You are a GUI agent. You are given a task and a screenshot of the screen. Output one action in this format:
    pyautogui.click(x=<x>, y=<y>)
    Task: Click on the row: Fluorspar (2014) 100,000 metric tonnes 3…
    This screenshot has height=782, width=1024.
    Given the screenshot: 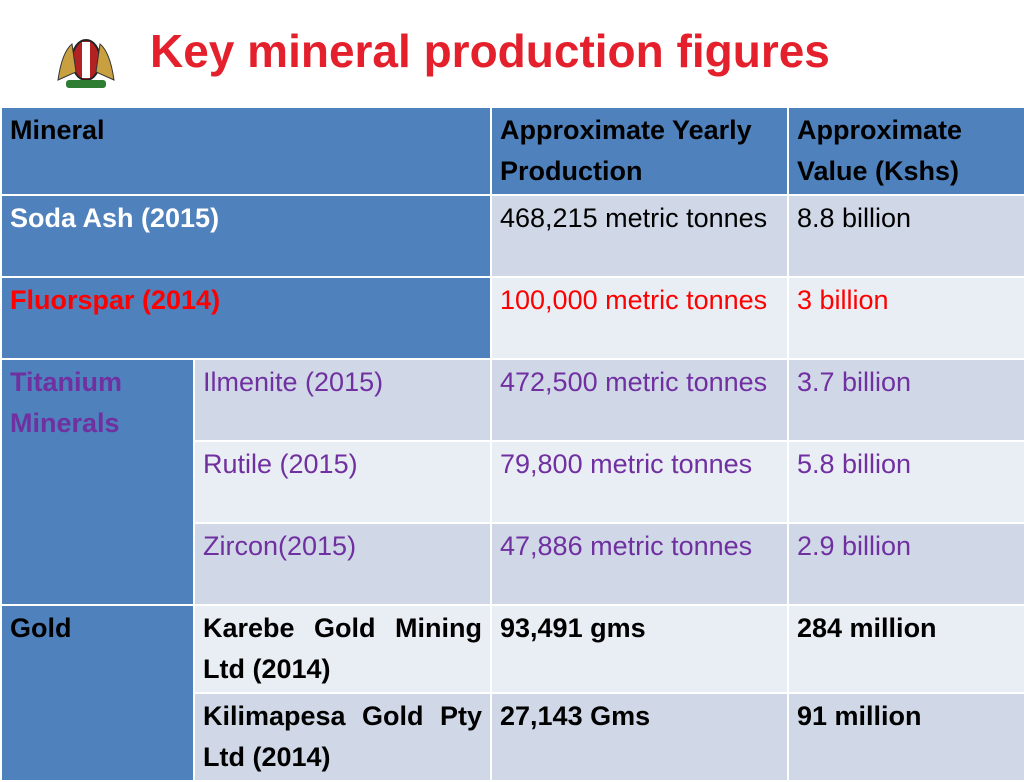 What is the action you would take?
    pyautogui.click(x=512, y=318)
    